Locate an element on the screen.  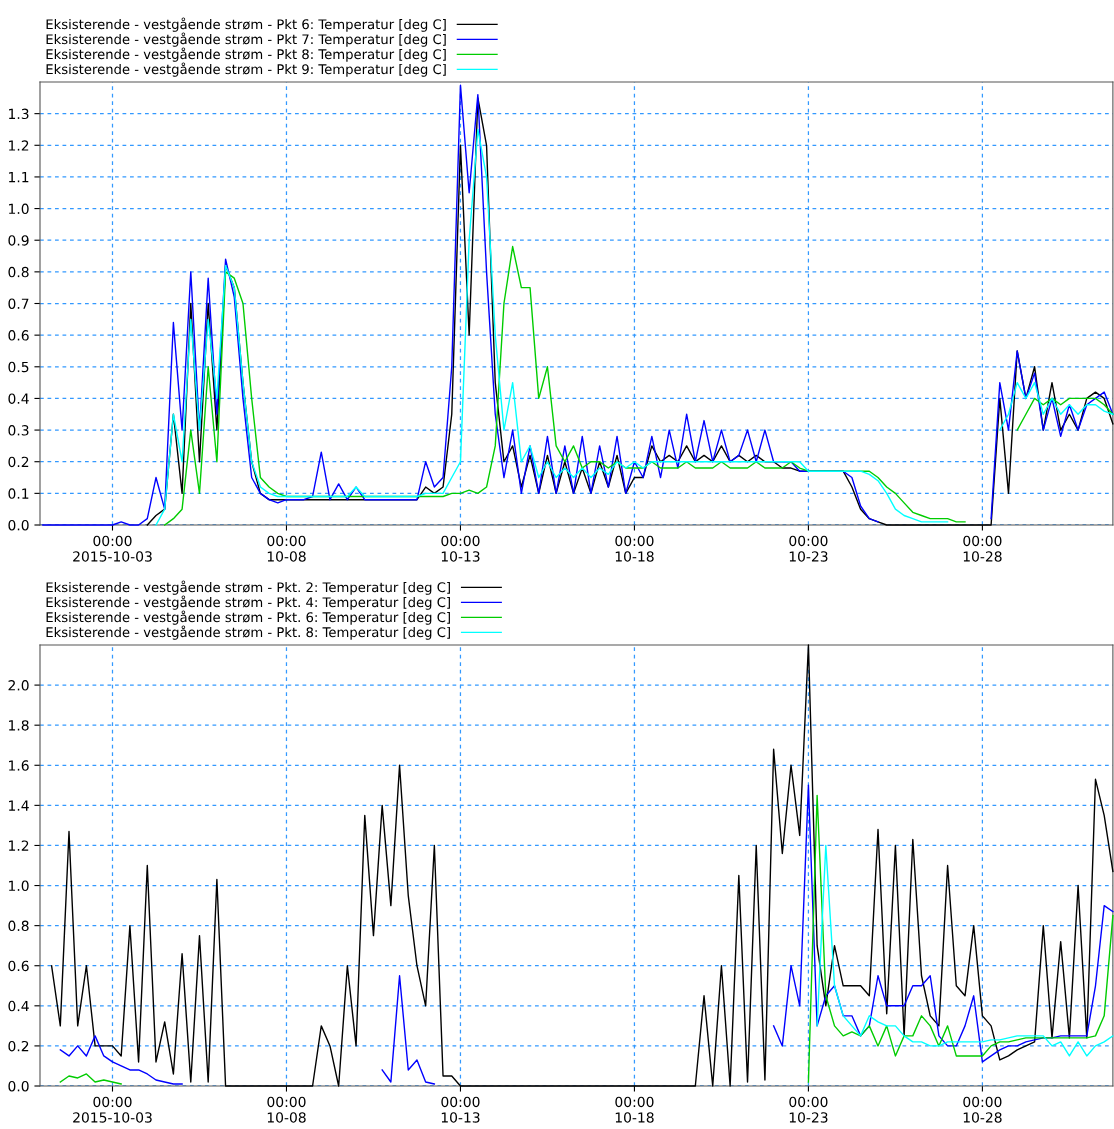
y-tick-label: 0.7 is located at coordinates (18, 303).